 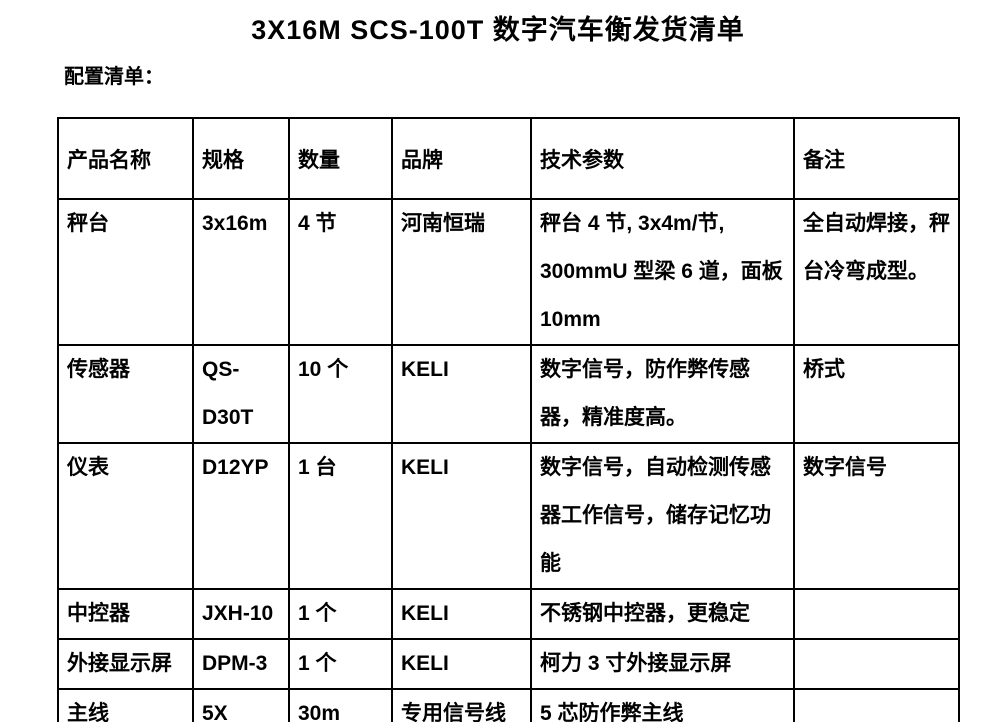 What do you see at coordinates (114, 77) in the screenshot?
I see `section-label: 配置清单：` at bounding box center [114, 77].